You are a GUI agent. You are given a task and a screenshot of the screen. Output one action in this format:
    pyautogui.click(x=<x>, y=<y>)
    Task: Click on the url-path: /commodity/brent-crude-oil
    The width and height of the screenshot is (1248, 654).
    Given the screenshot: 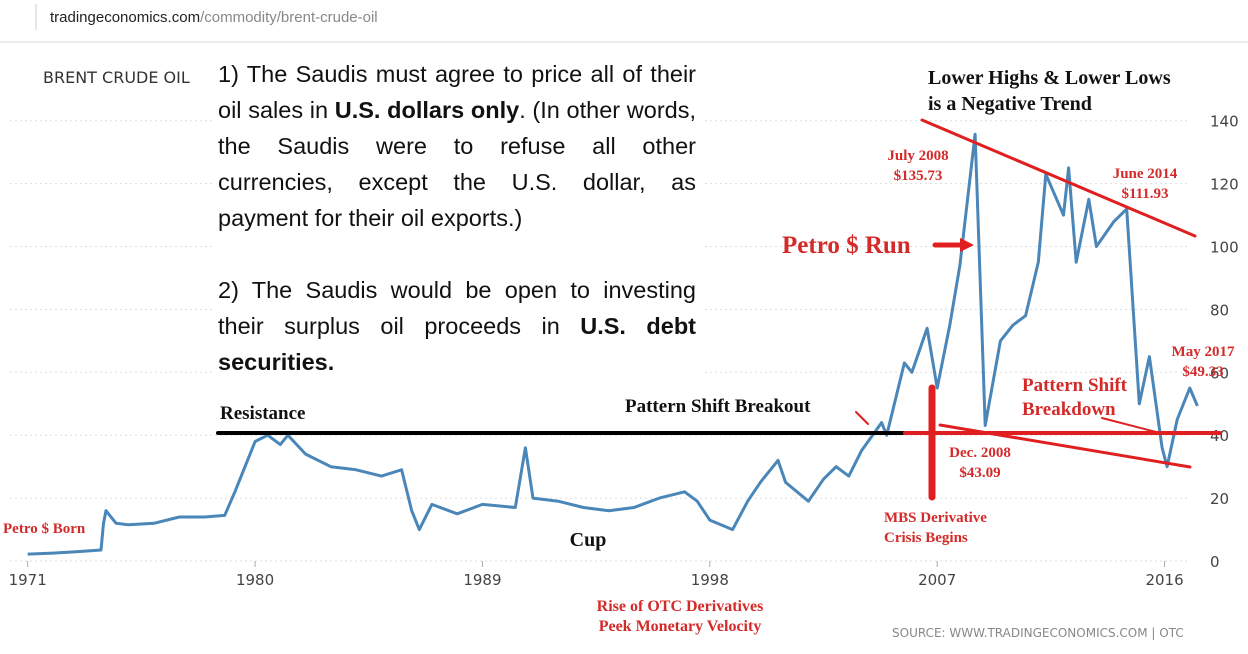 What is the action you would take?
    pyautogui.click(x=289, y=17)
    